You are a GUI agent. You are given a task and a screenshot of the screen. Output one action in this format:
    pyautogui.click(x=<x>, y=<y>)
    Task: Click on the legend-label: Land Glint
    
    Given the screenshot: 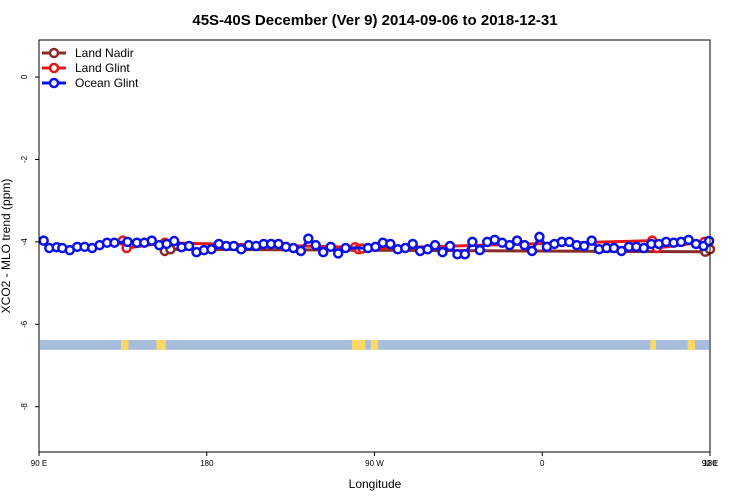 What is the action you would take?
    pyautogui.click(x=102, y=68)
    